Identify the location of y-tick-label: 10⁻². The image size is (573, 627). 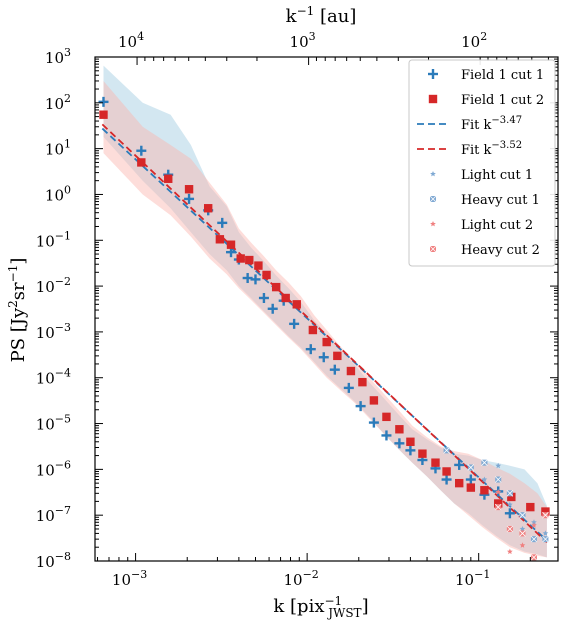
(53, 285).